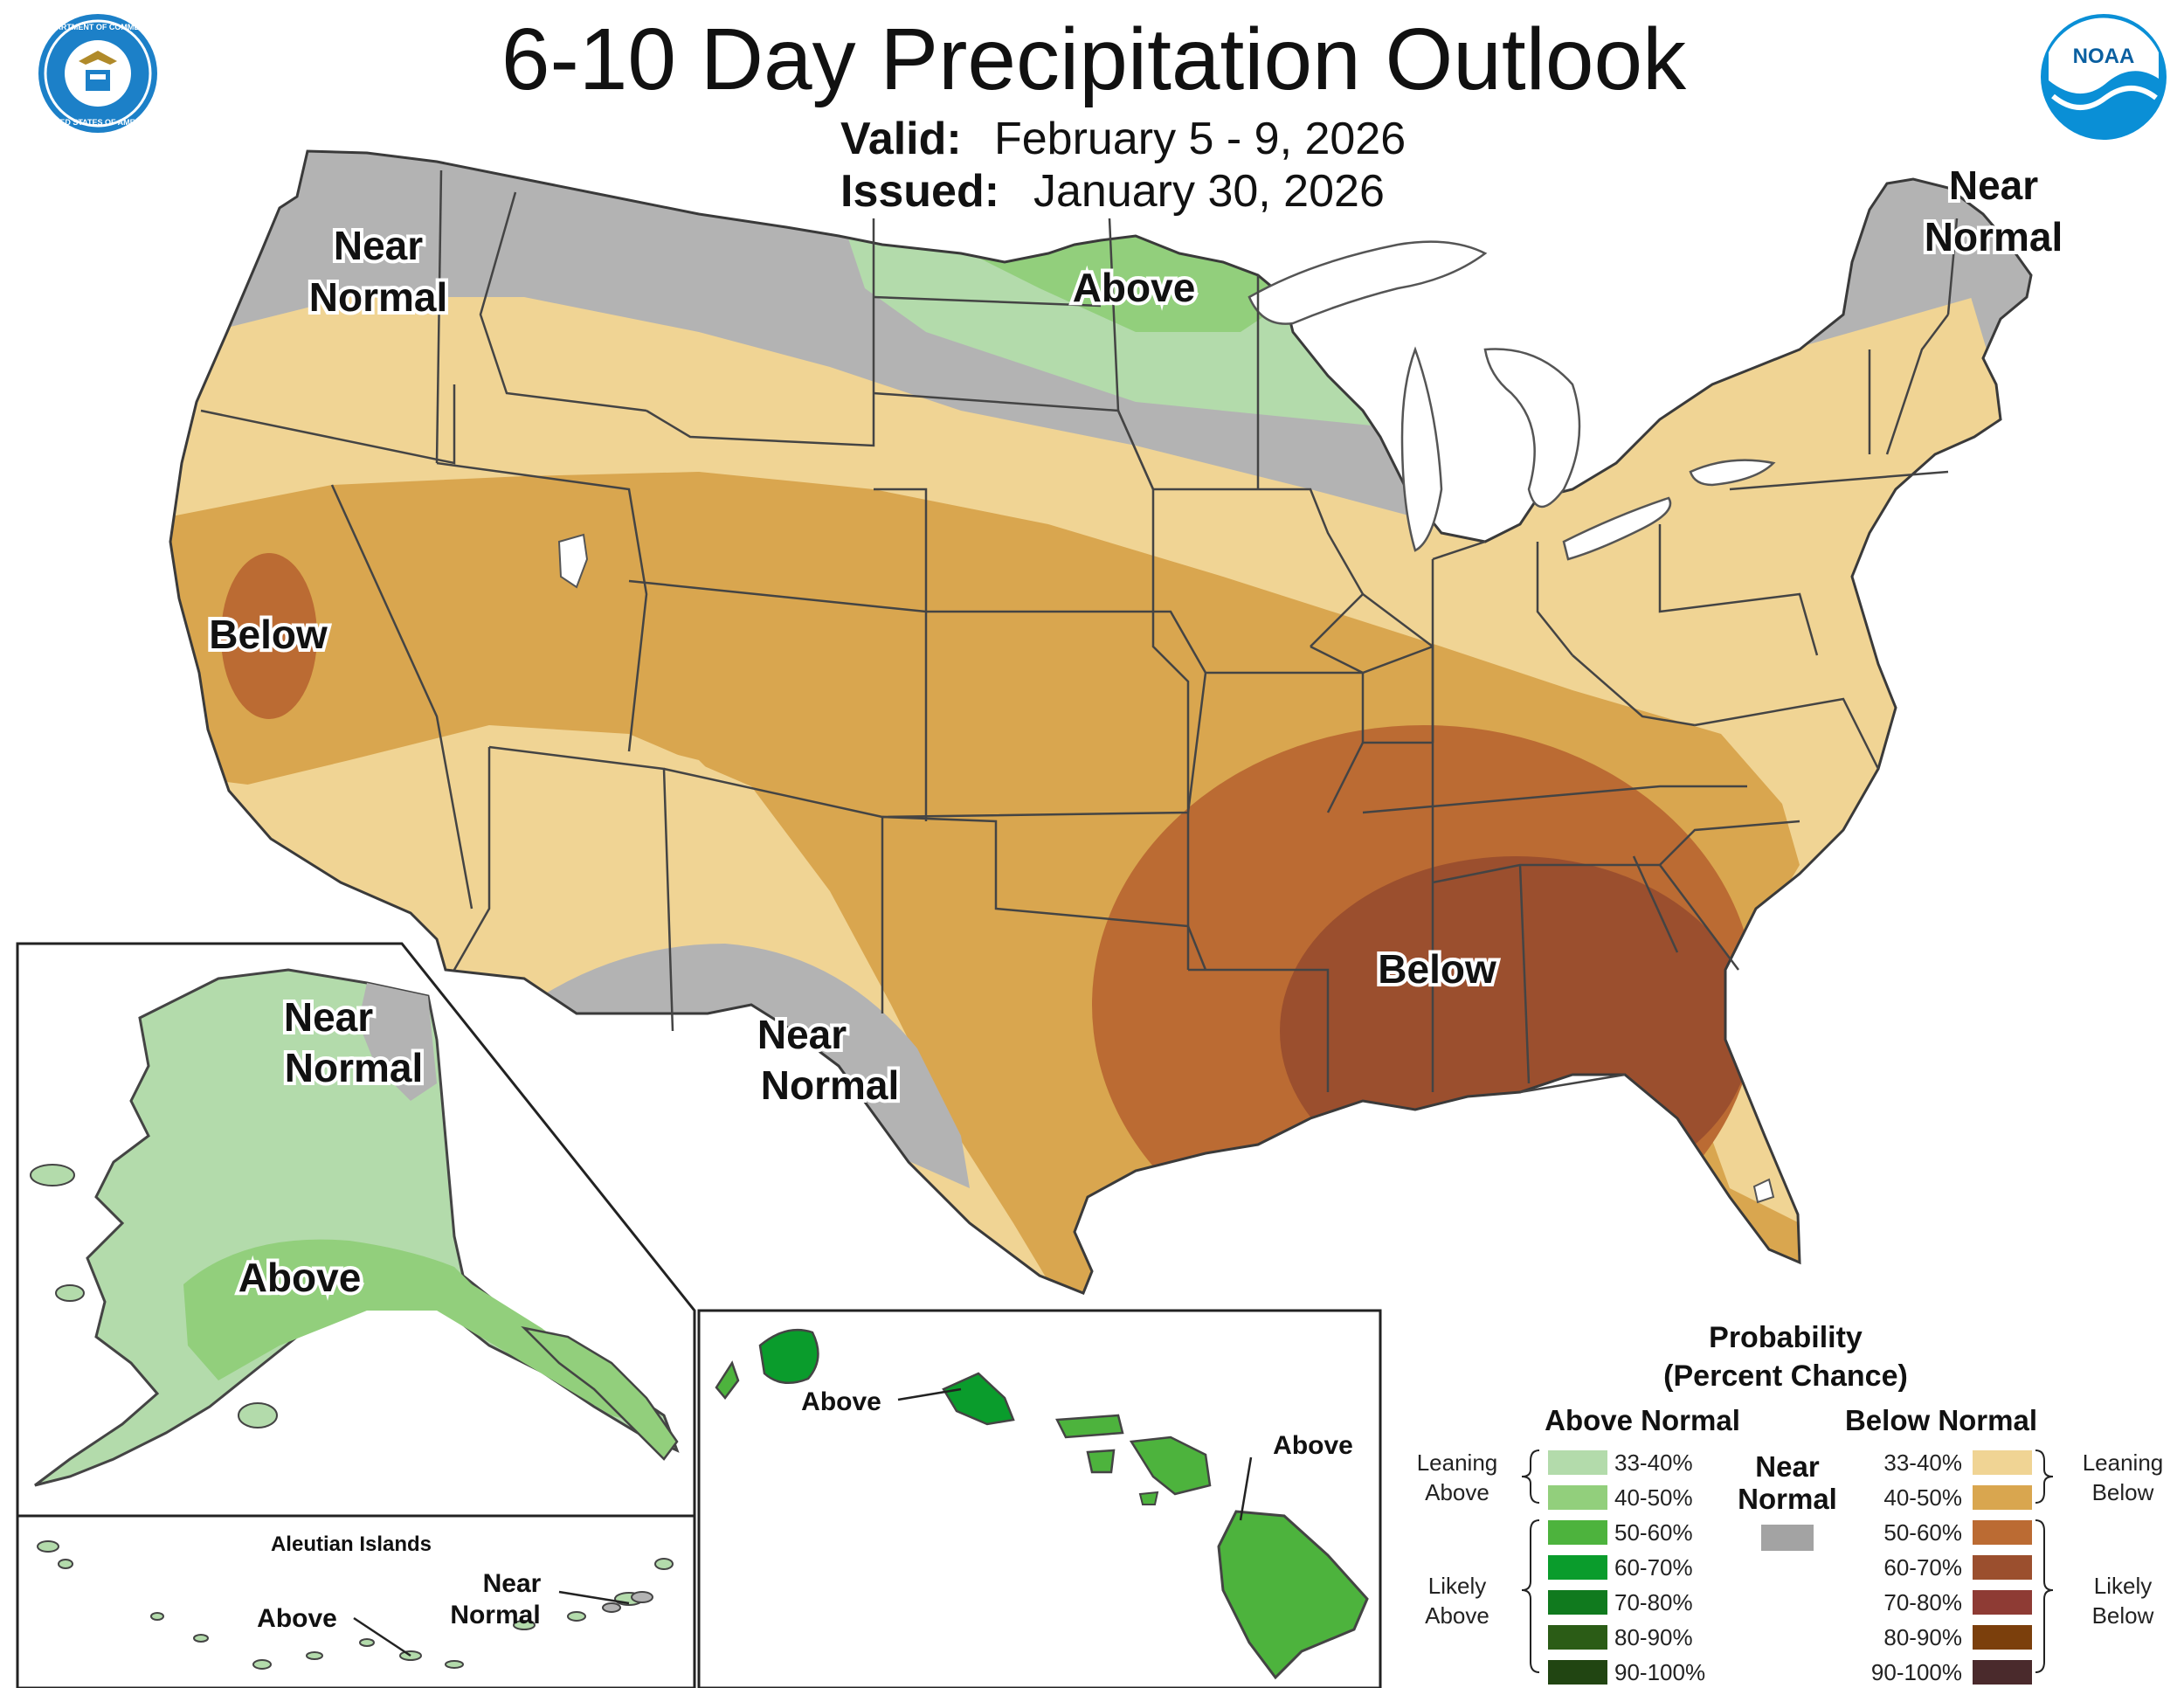 The width and height of the screenshot is (2184, 1688). I want to click on label-above-north-central: Above, so click(1134, 287).